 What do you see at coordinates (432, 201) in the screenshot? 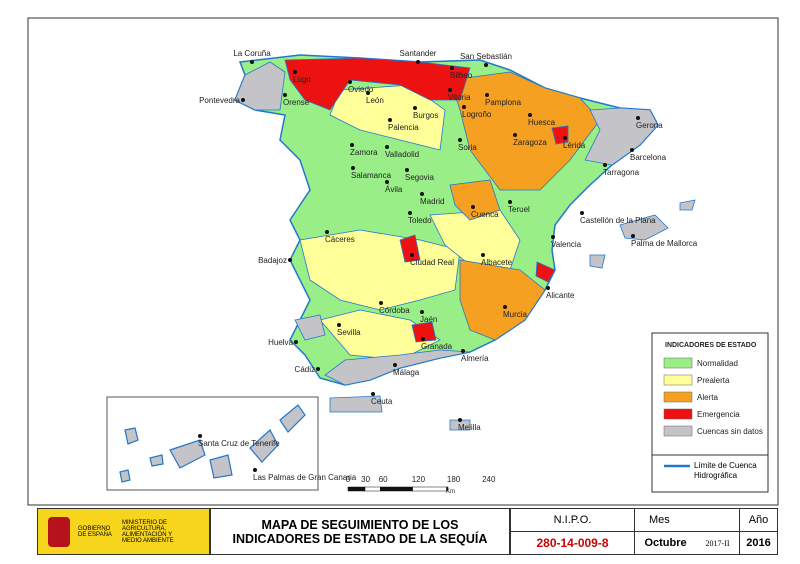
I see `city-label: Madrid` at bounding box center [432, 201].